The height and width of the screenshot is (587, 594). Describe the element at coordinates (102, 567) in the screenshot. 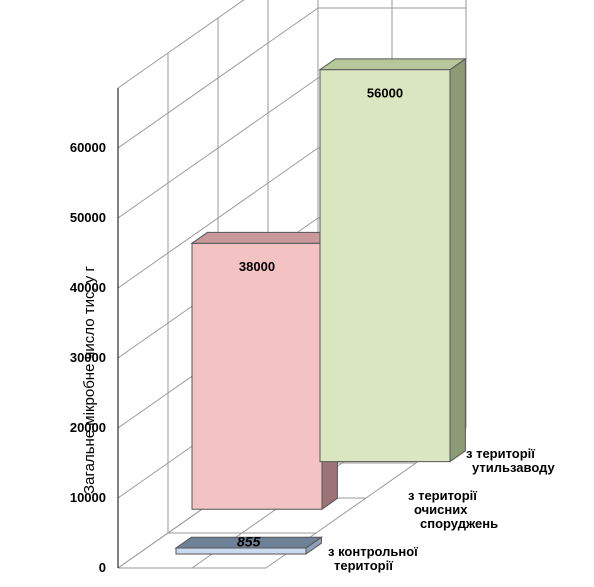

I see `y-tick-label: 0` at that location.